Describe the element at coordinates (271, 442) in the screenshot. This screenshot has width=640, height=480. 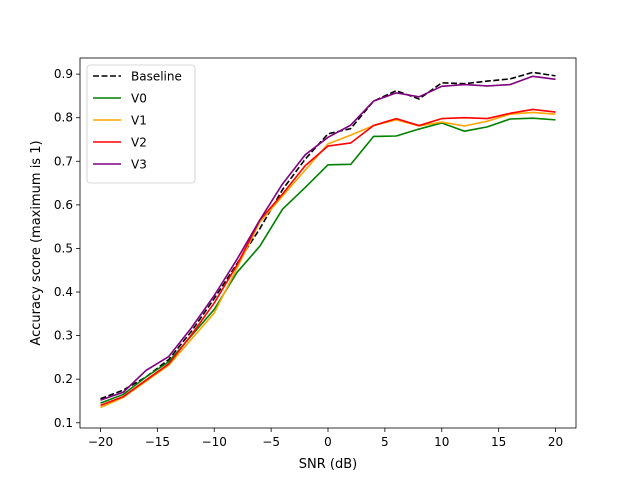
I see `x-tick-label: −5` at that location.